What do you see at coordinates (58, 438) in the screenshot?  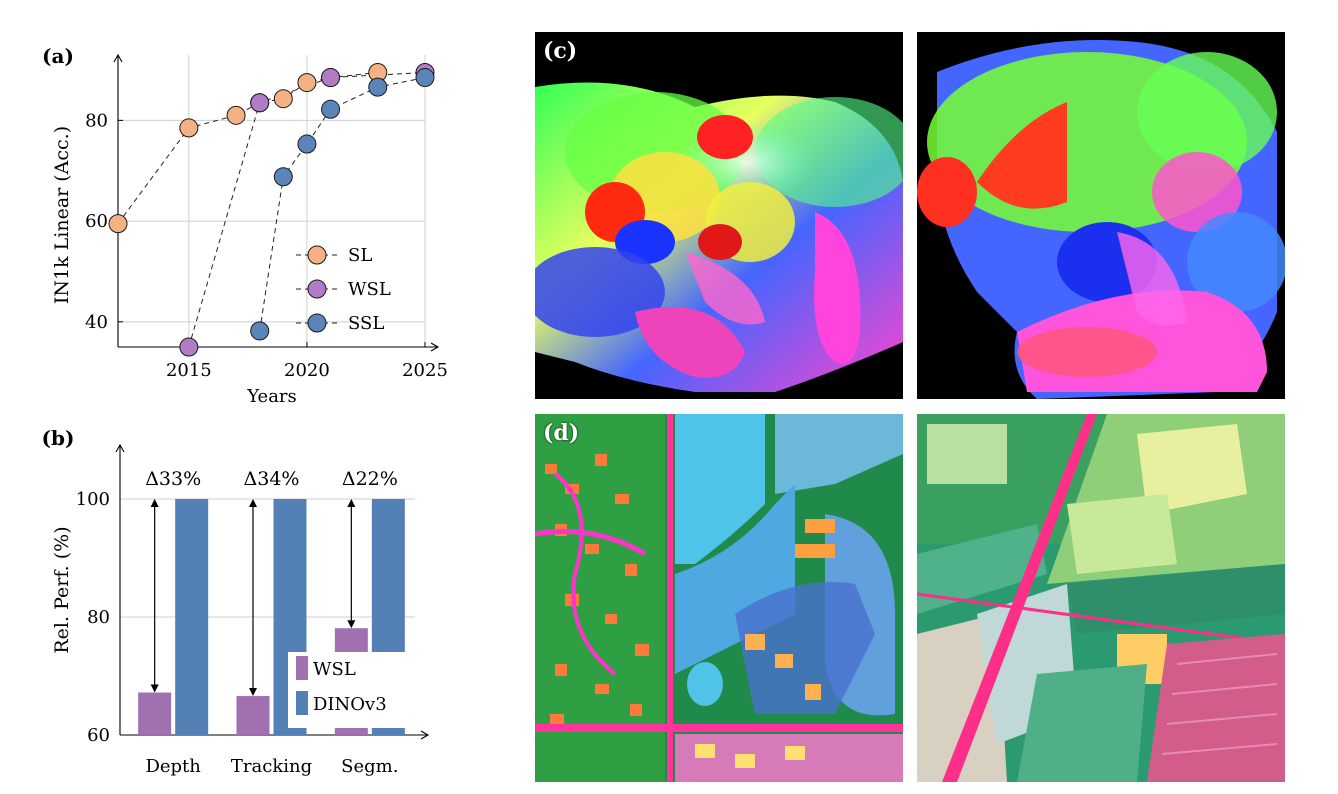 I see `panel-label-b: (b)` at bounding box center [58, 438].